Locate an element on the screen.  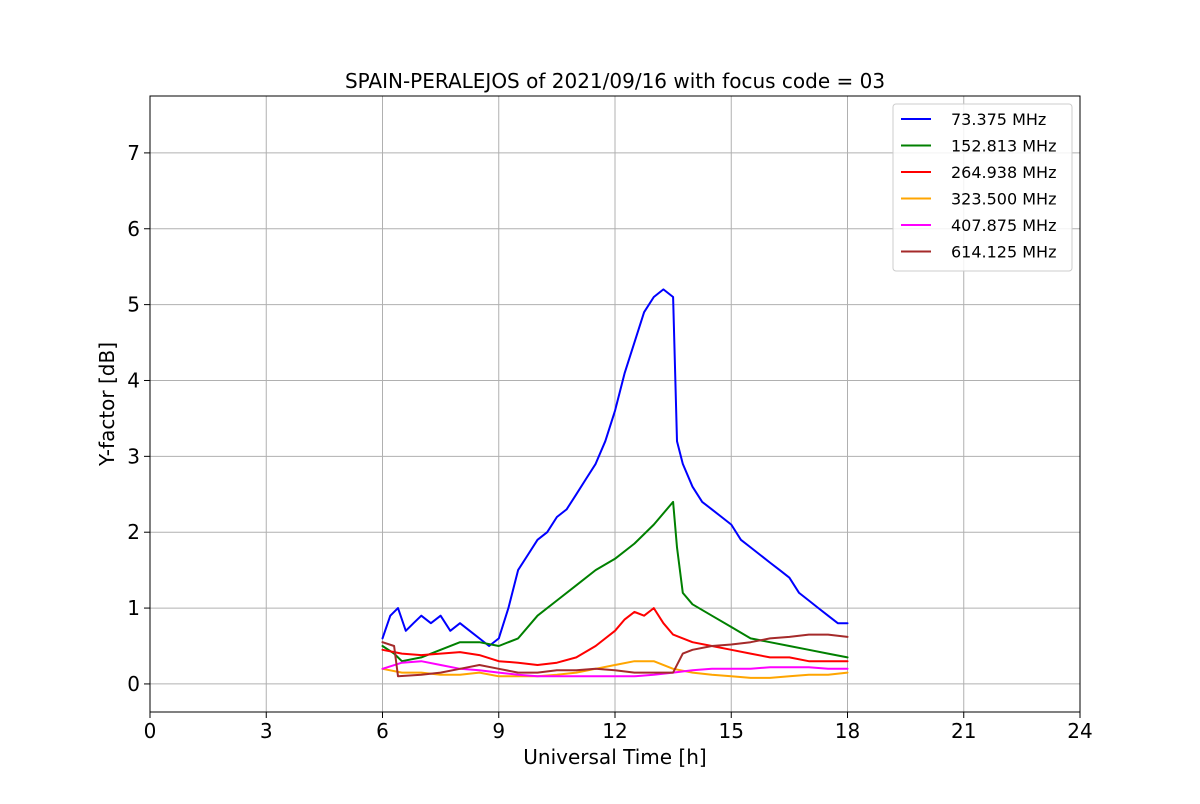
legend-label: 323.500 MHz is located at coordinates (1003, 199).